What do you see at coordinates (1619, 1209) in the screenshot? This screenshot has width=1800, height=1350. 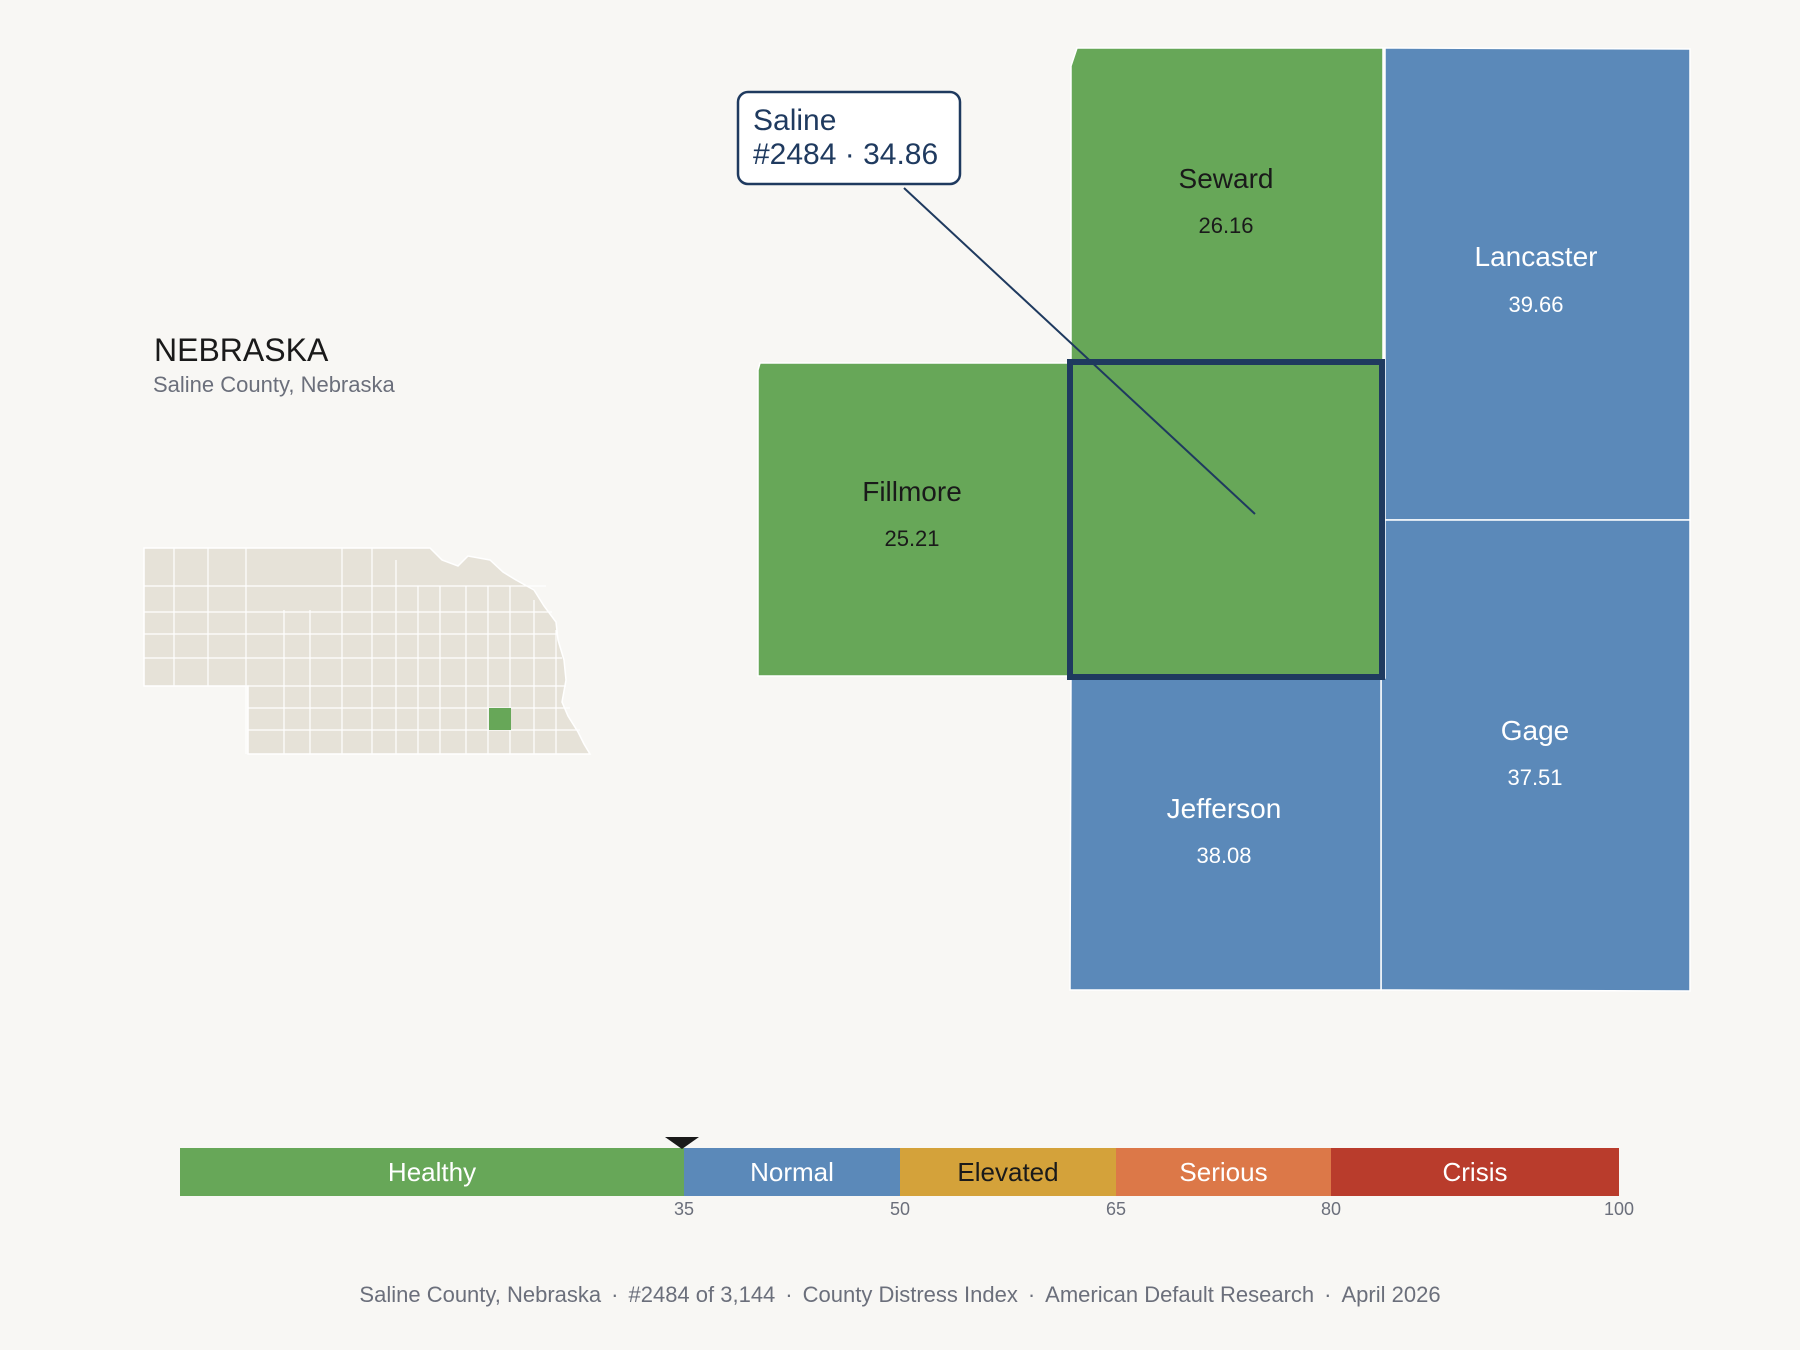 I see `legend-tick-100: 100` at bounding box center [1619, 1209].